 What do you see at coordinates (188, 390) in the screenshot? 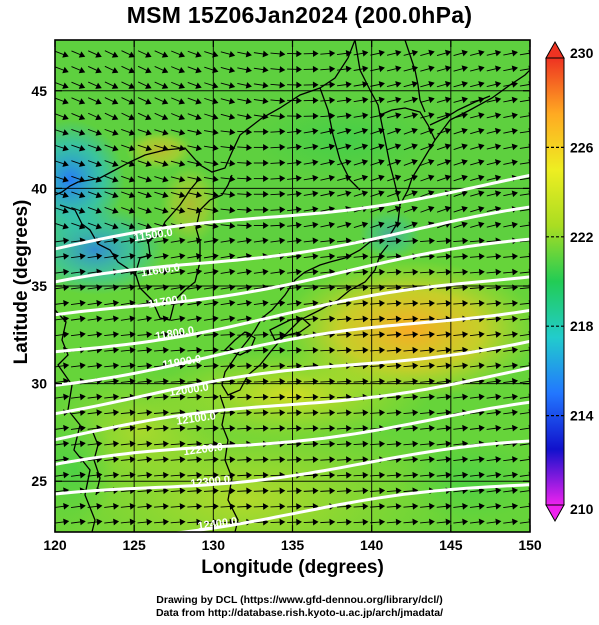
I see `contour-label: 12000.0` at bounding box center [188, 390].